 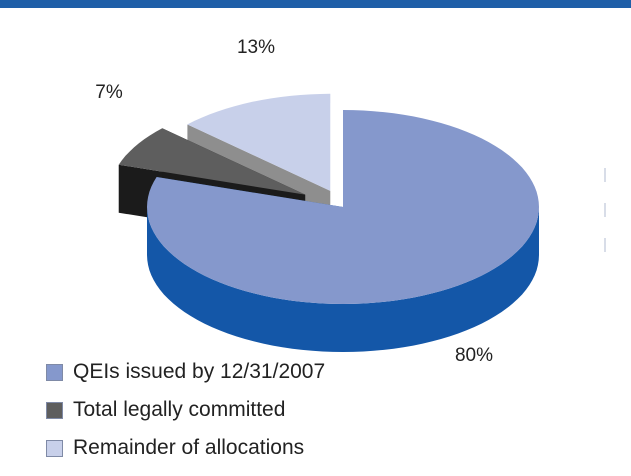 I want to click on legend-swatch-qeis-issued, so click(x=54, y=372).